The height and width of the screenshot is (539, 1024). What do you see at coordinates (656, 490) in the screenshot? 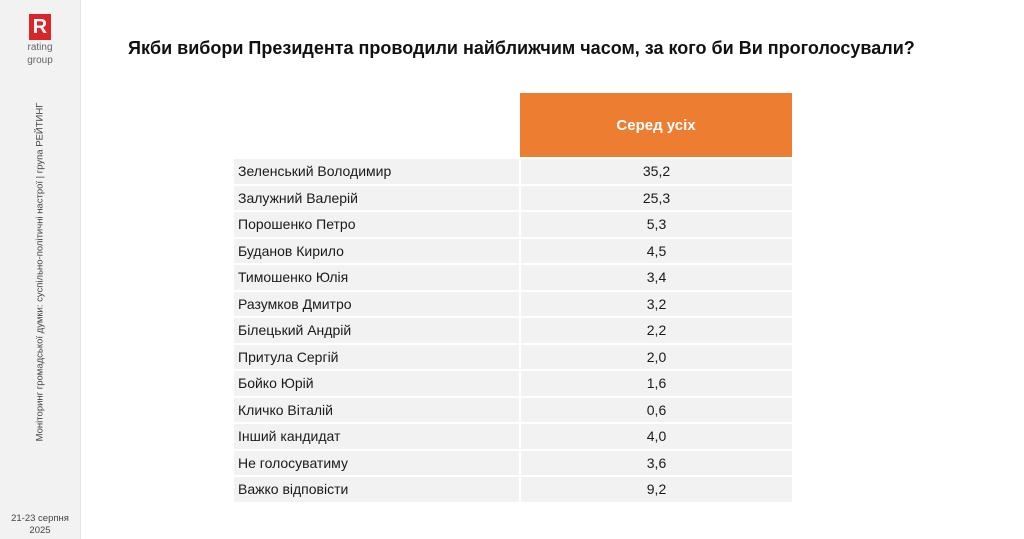
I see `candidate-value: 9,2` at bounding box center [656, 490].